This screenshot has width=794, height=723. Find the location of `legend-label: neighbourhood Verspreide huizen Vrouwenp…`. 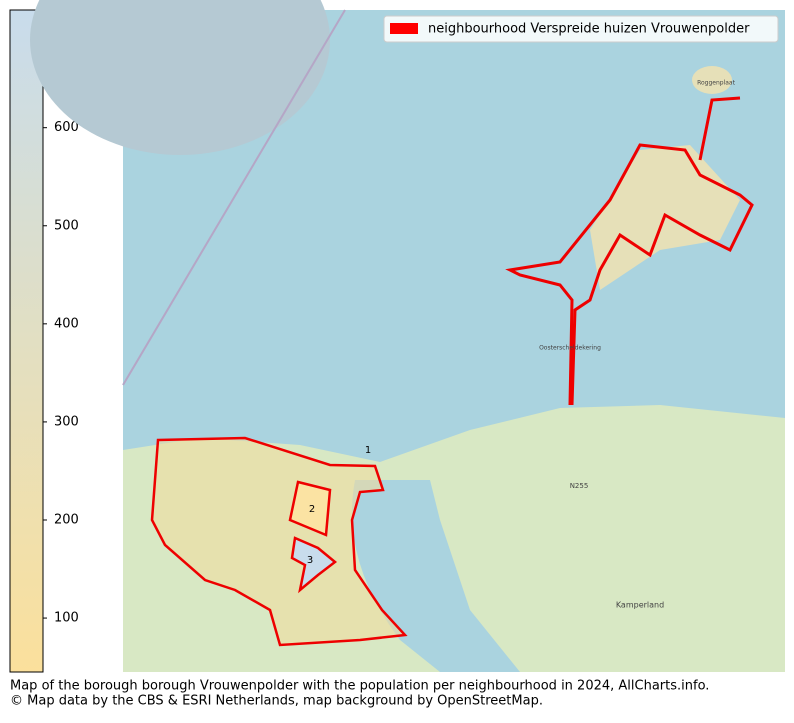

legend-label: neighbourhood Verspreide huizen Vrouwenp… is located at coordinates (589, 29).